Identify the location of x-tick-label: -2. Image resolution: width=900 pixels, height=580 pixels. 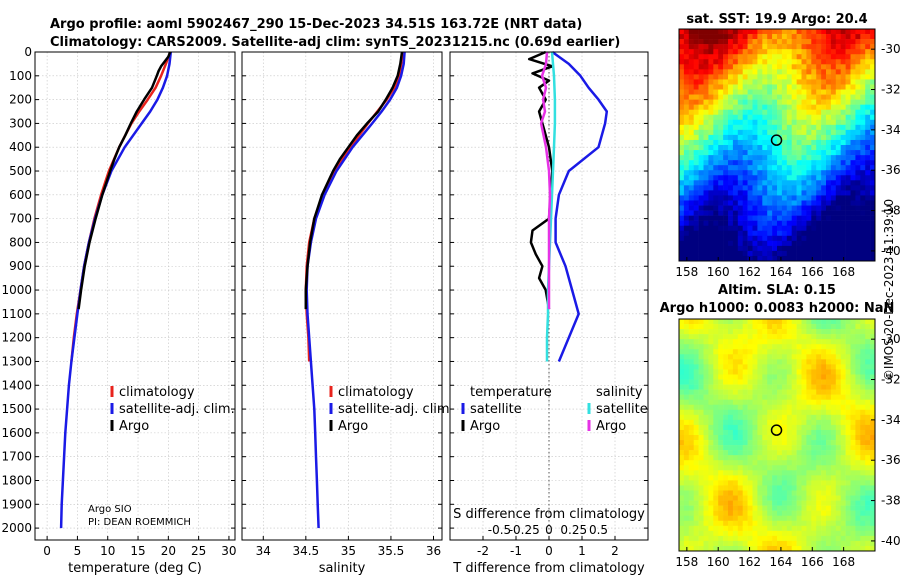
(483, 551).